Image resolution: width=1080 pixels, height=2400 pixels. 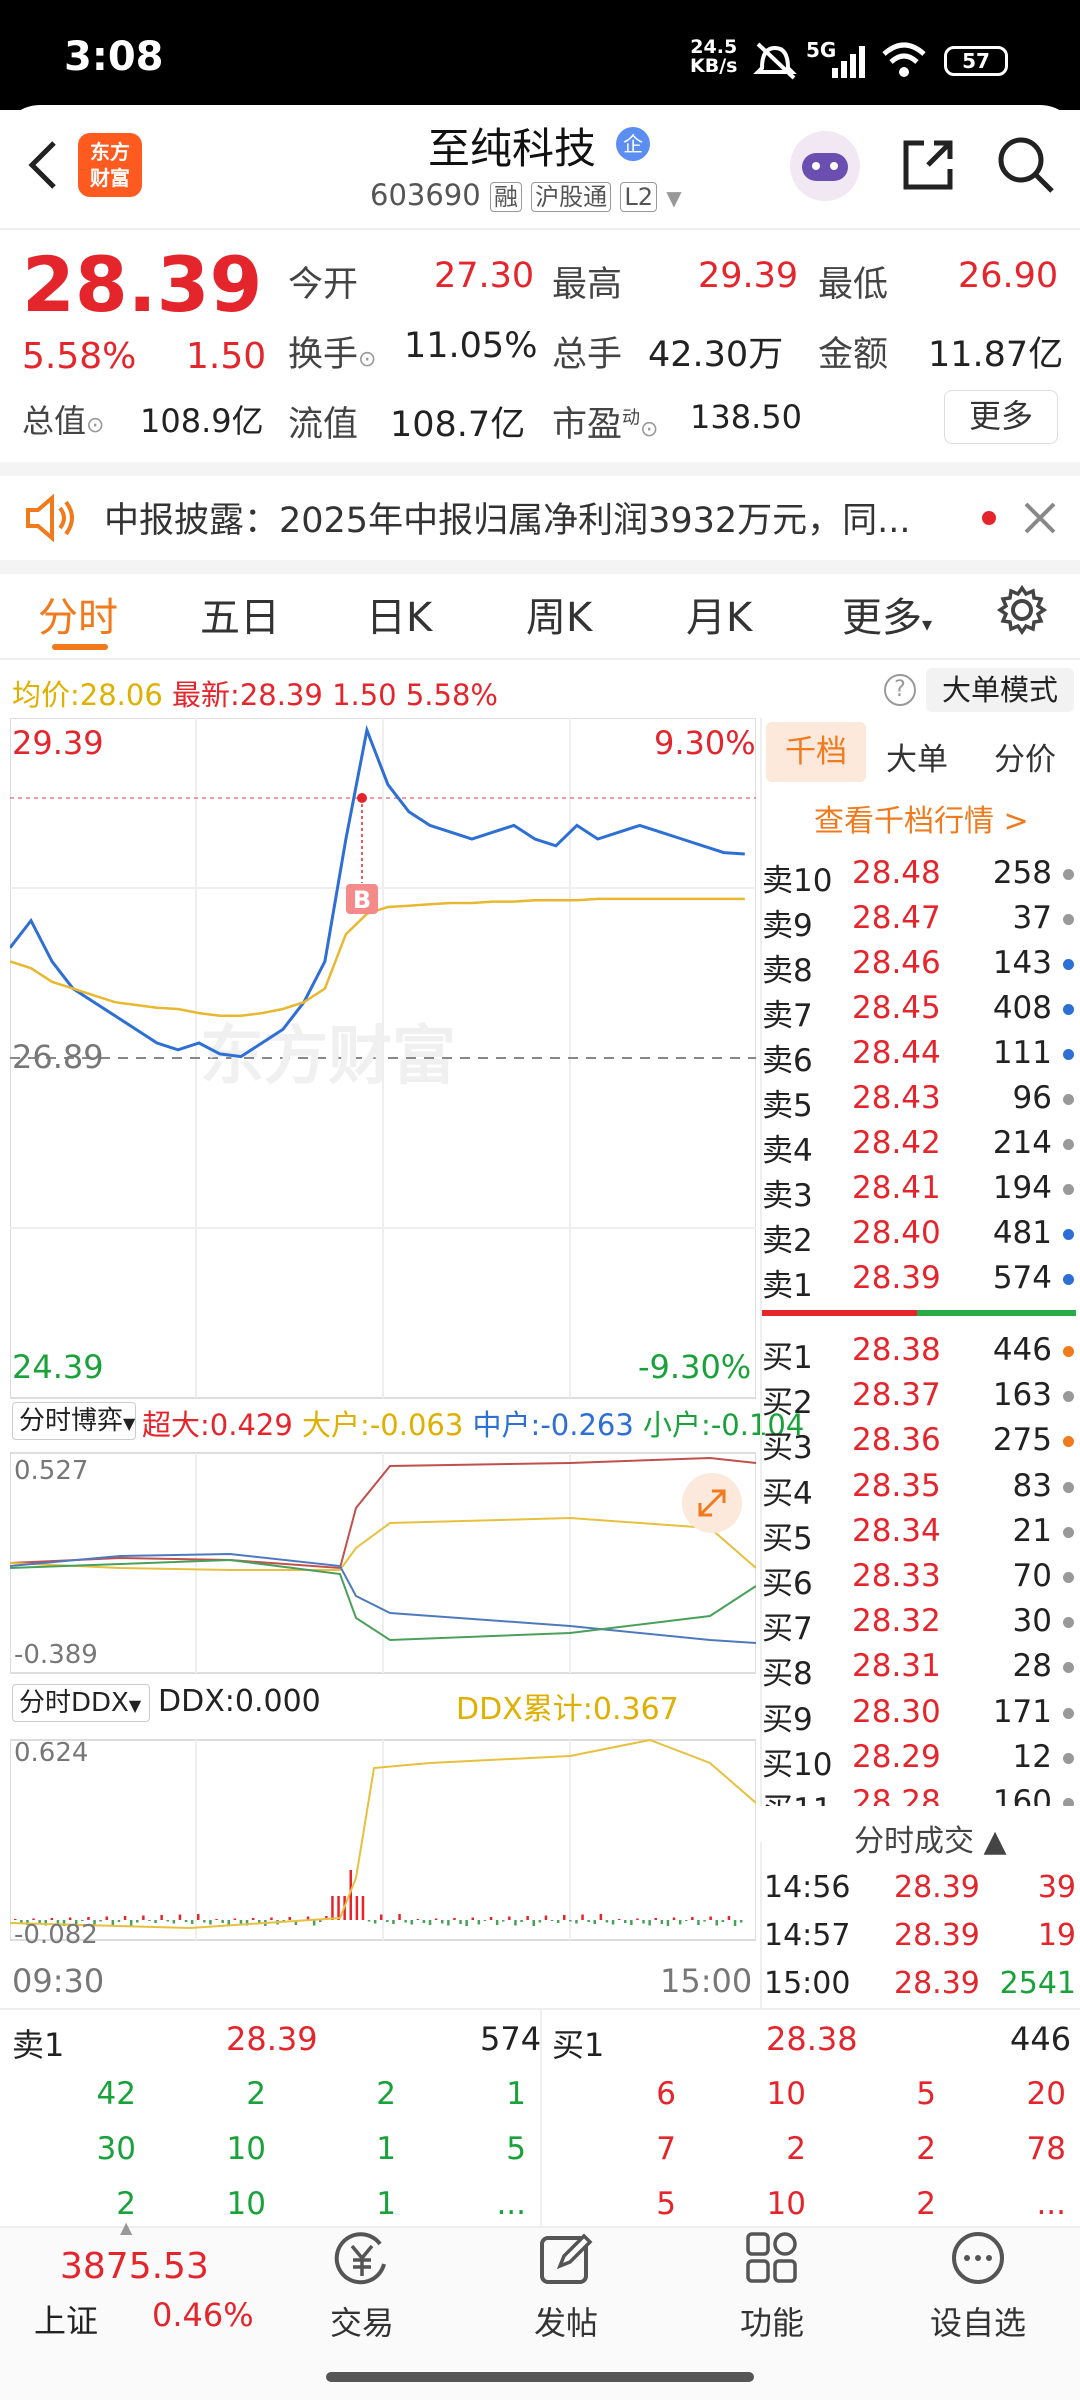 I want to click on connect-tag: 沪股通, so click(x=571, y=197).